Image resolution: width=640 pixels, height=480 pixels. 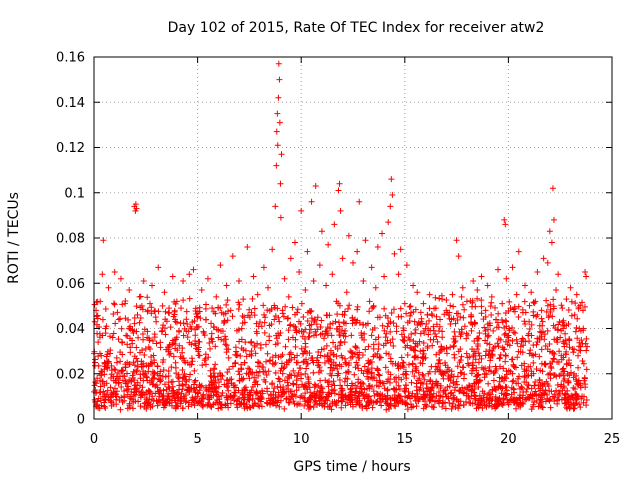 What do you see at coordinates (70, 239) in the screenshot?
I see `y-tick-label: 0.08` at bounding box center [70, 239].